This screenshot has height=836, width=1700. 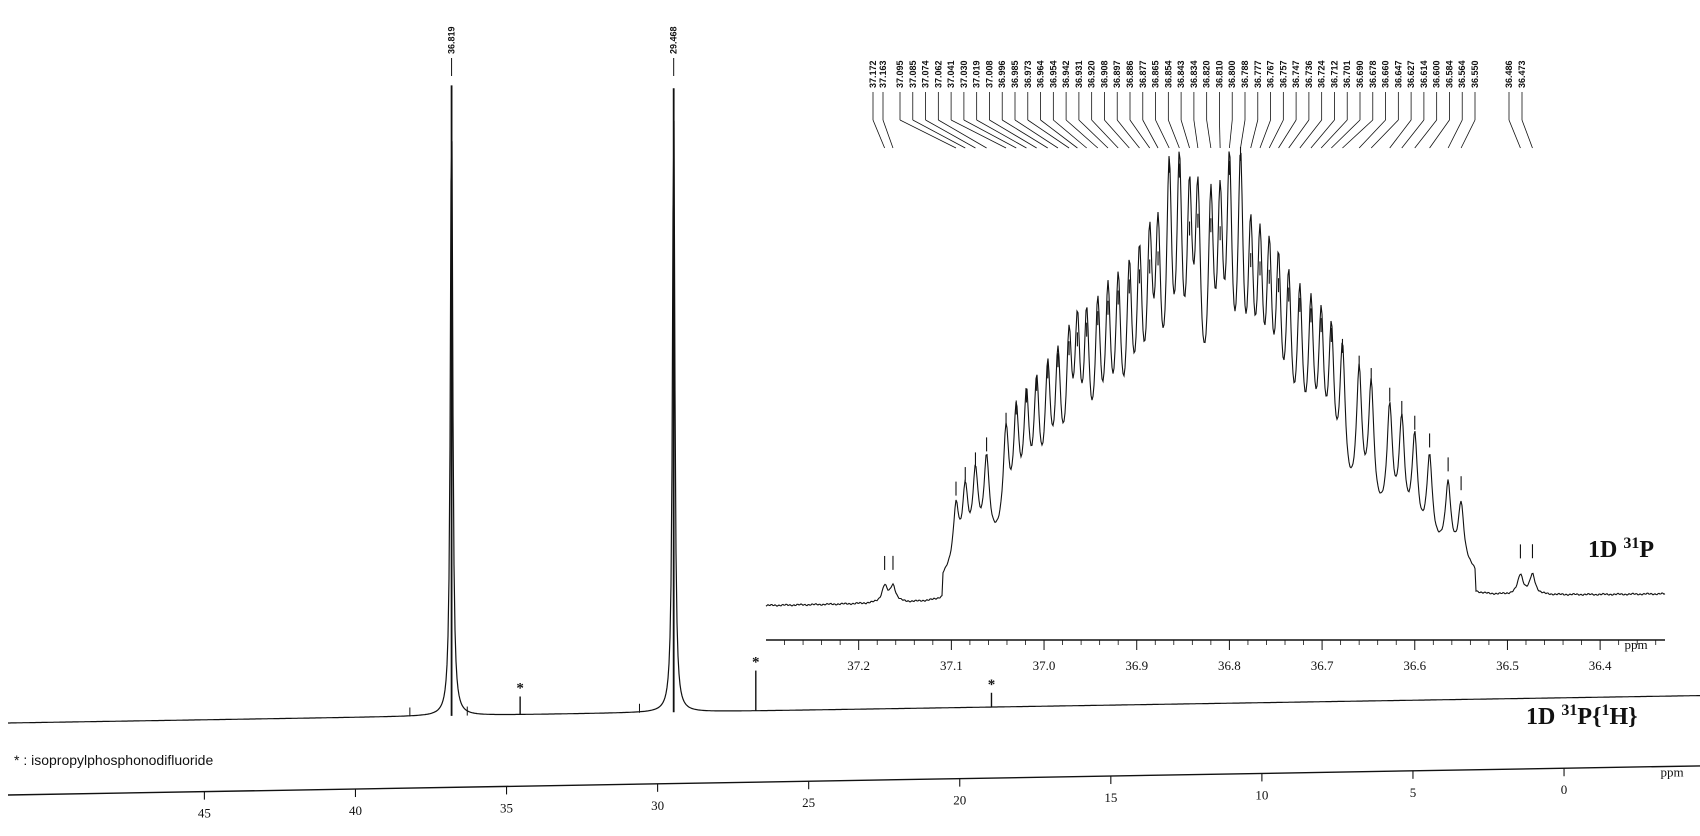 I want to click on inset-peak-label: 37.008, so click(x=989, y=74).